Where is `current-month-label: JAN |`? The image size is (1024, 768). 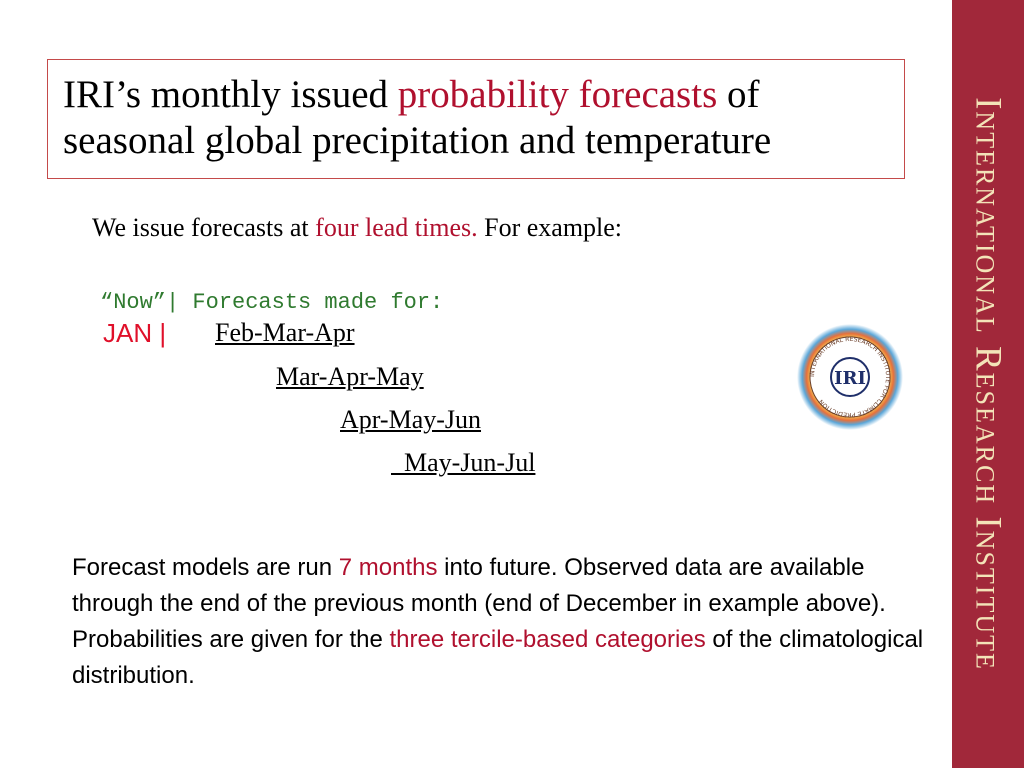
current-month-label: JAN | is located at coordinates (135, 333).